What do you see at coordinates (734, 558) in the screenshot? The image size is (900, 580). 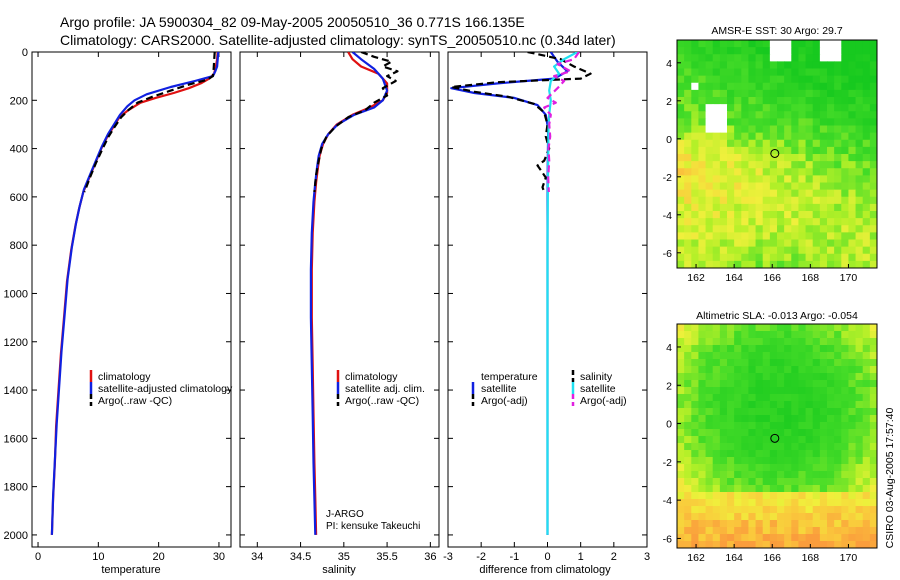 I see `map-x-tick-label: 164` at bounding box center [734, 558].